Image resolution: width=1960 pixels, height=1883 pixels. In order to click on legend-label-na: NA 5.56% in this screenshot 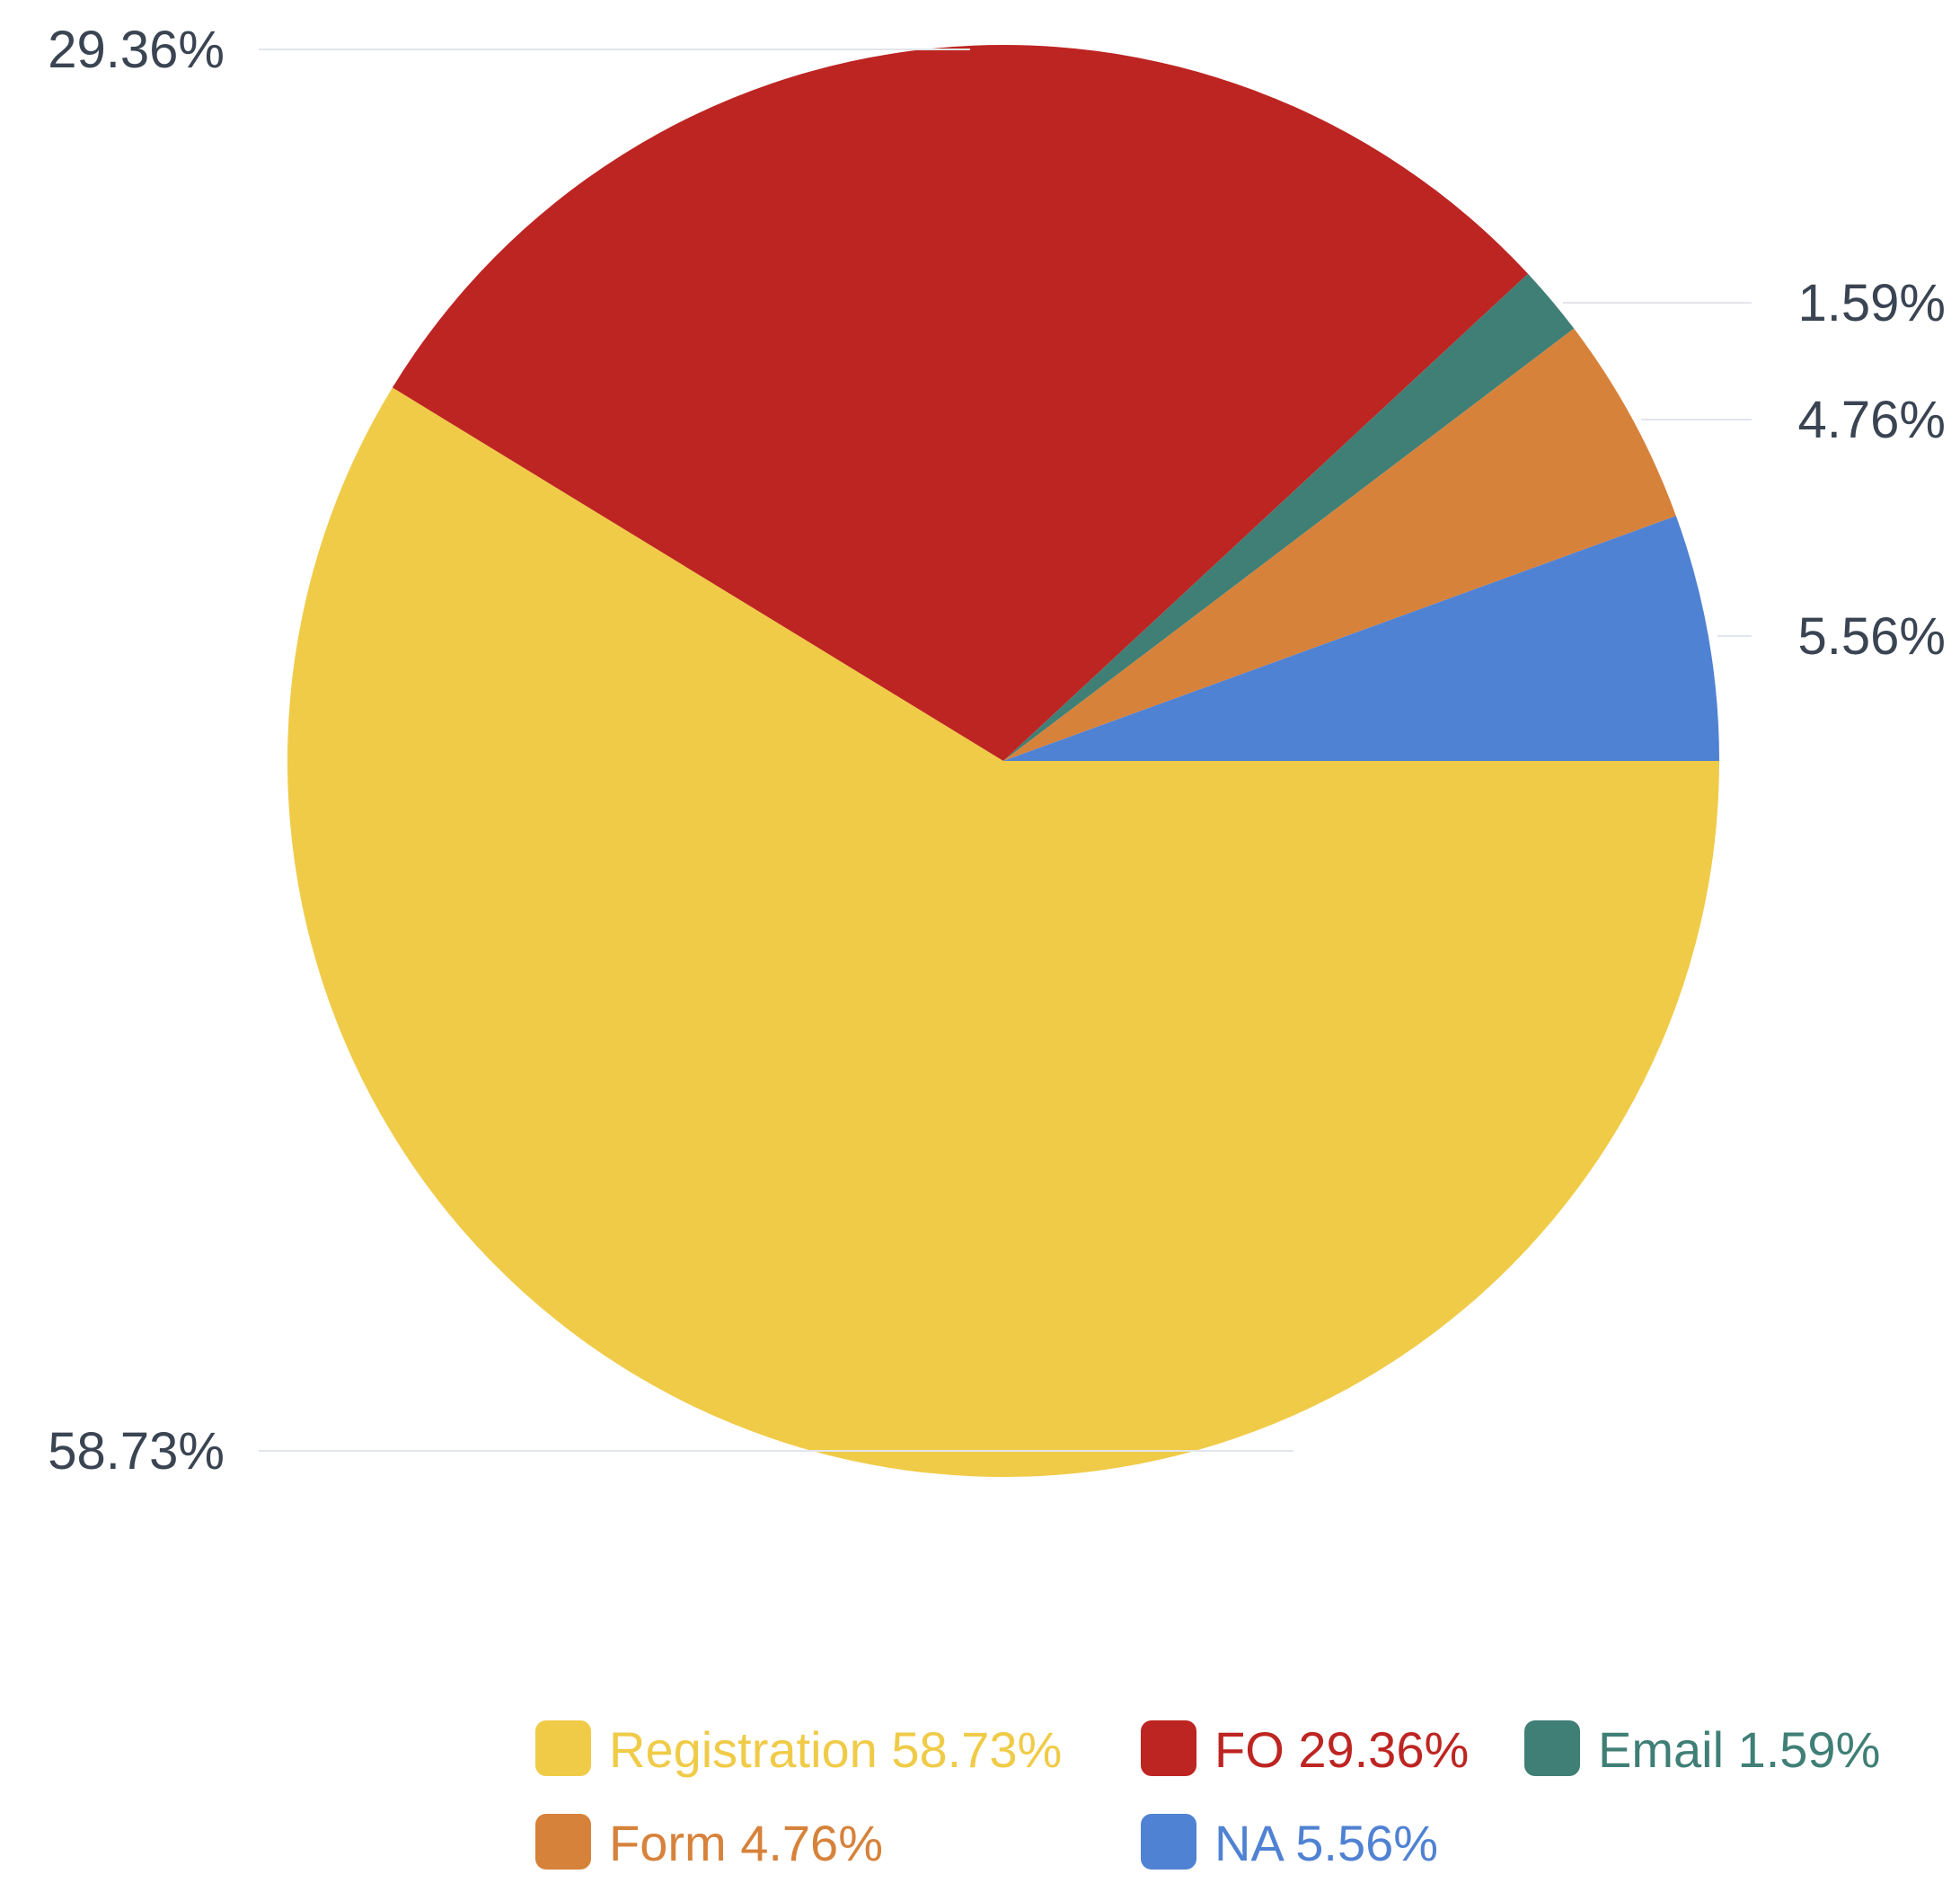, I will do `click(1326, 1843)`.